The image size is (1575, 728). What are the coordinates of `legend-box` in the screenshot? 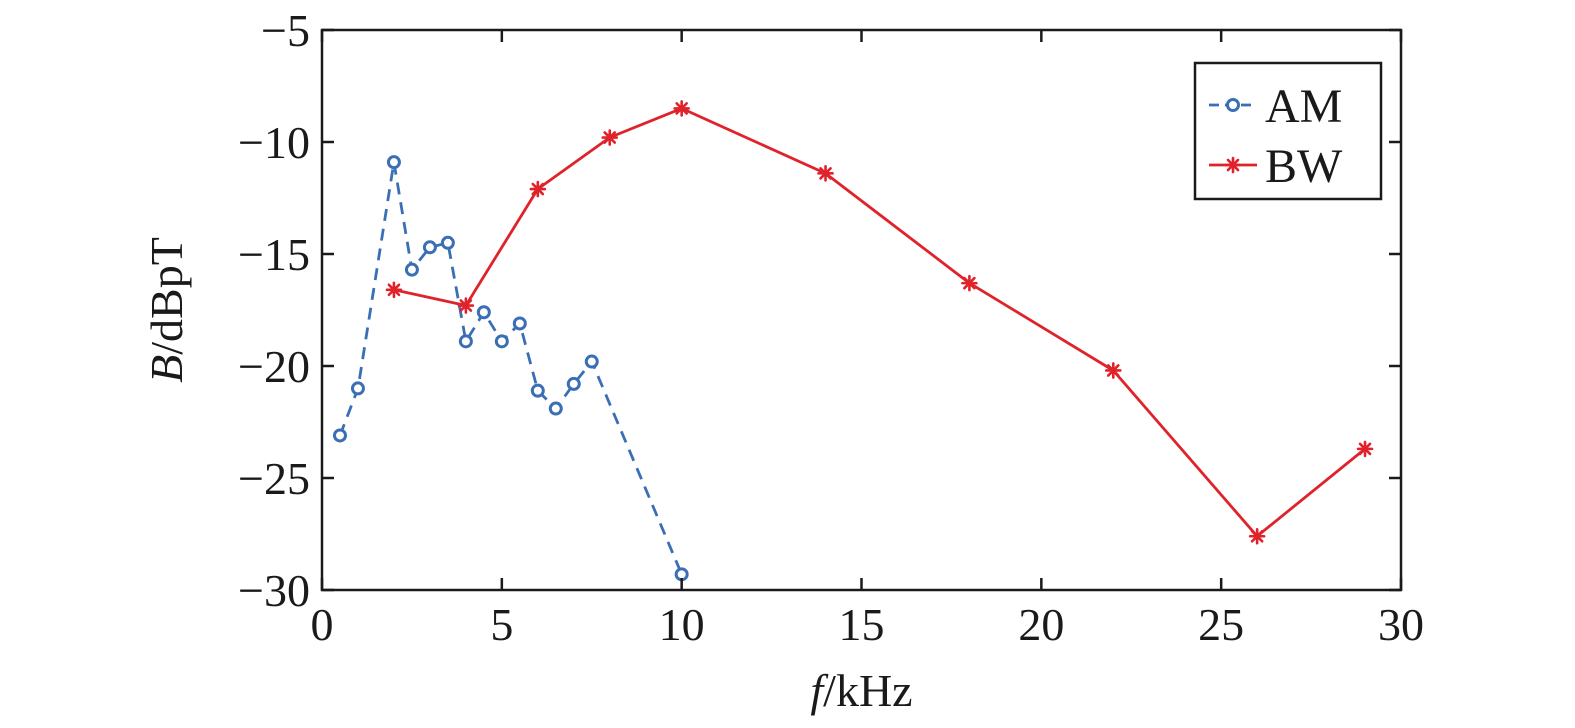 It's located at (1288, 131).